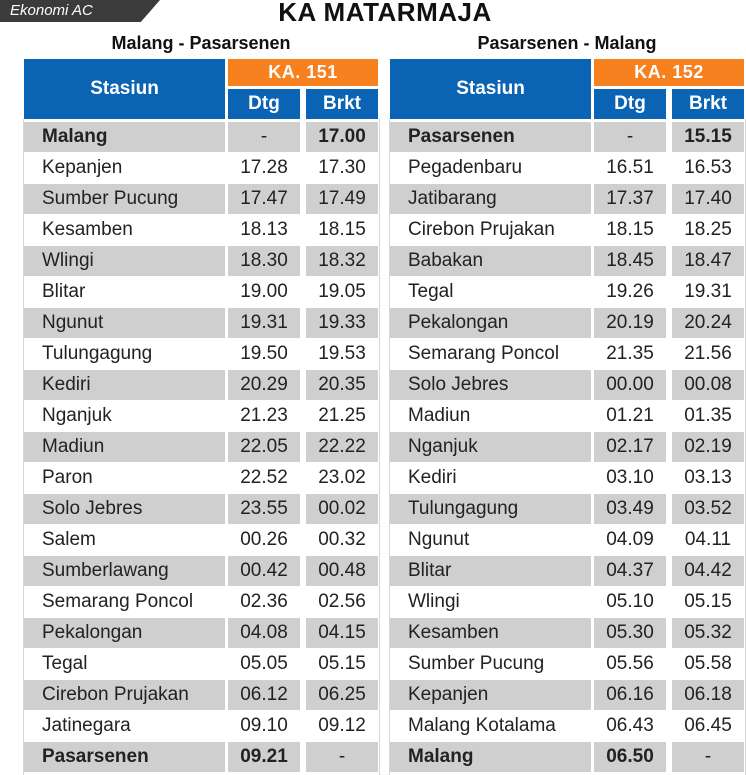 The width and height of the screenshot is (746, 775). What do you see at coordinates (124, 323) in the screenshot?
I see `station-cell: Ngunut` at bounding box center [124, 323].